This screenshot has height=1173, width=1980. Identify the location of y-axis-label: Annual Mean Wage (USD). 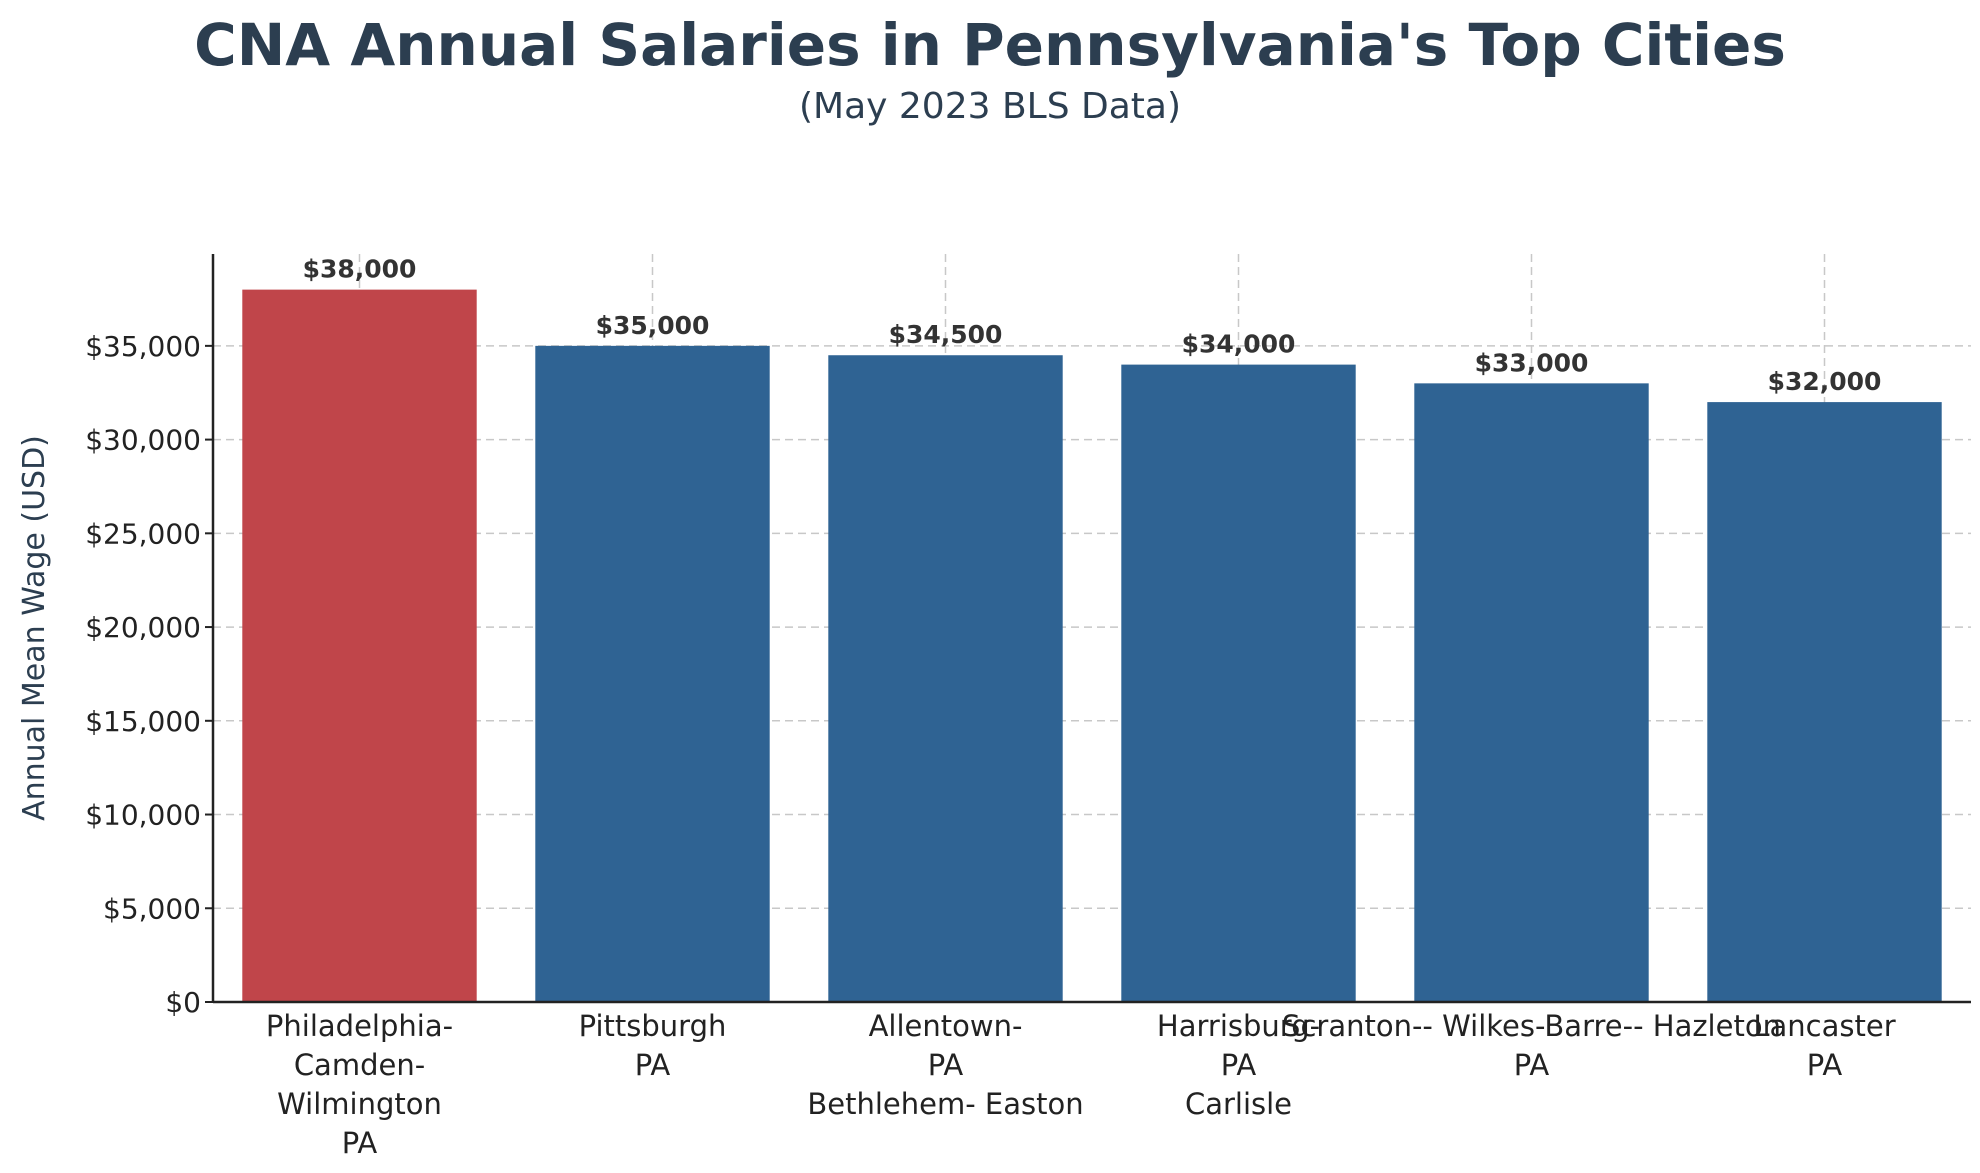
(34, 628).